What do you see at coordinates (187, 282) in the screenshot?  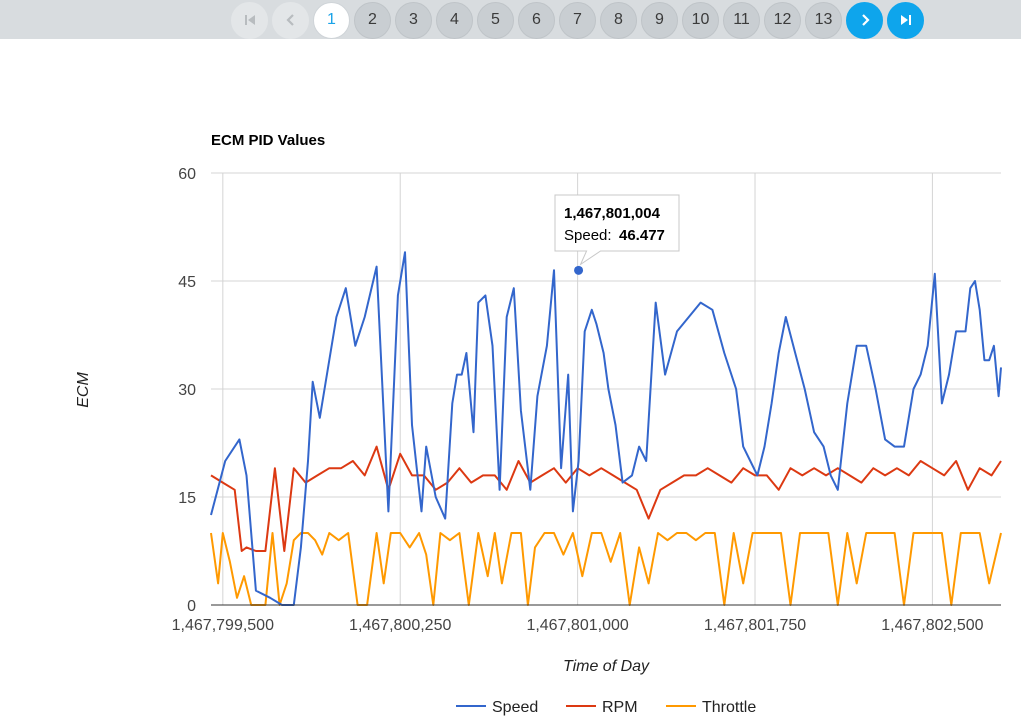 I see `y-tick-label: 45` at bounding box center [187, 282].